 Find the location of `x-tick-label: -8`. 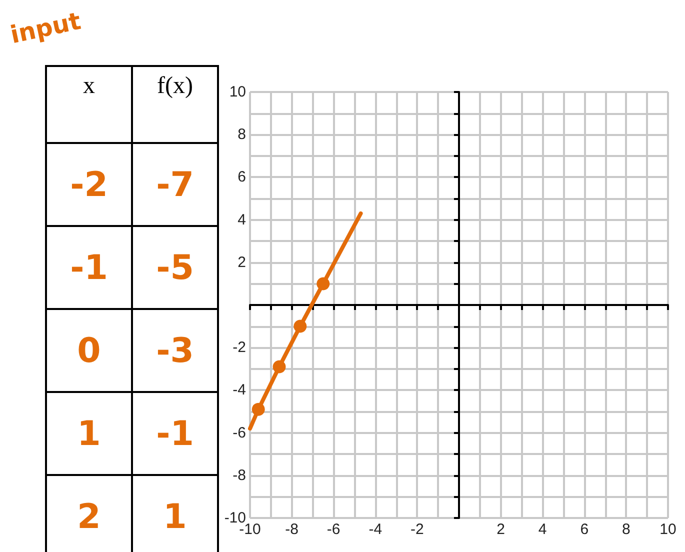

x-tick-label: -8 is located at coordinates (291, 529).